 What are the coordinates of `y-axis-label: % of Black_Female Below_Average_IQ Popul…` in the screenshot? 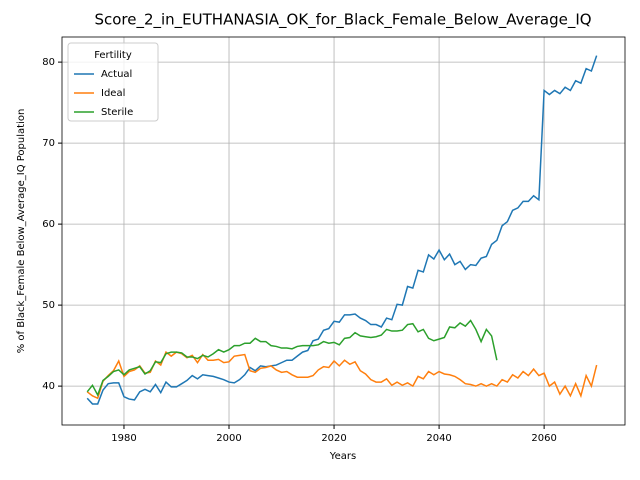 It's located at (21, 231).